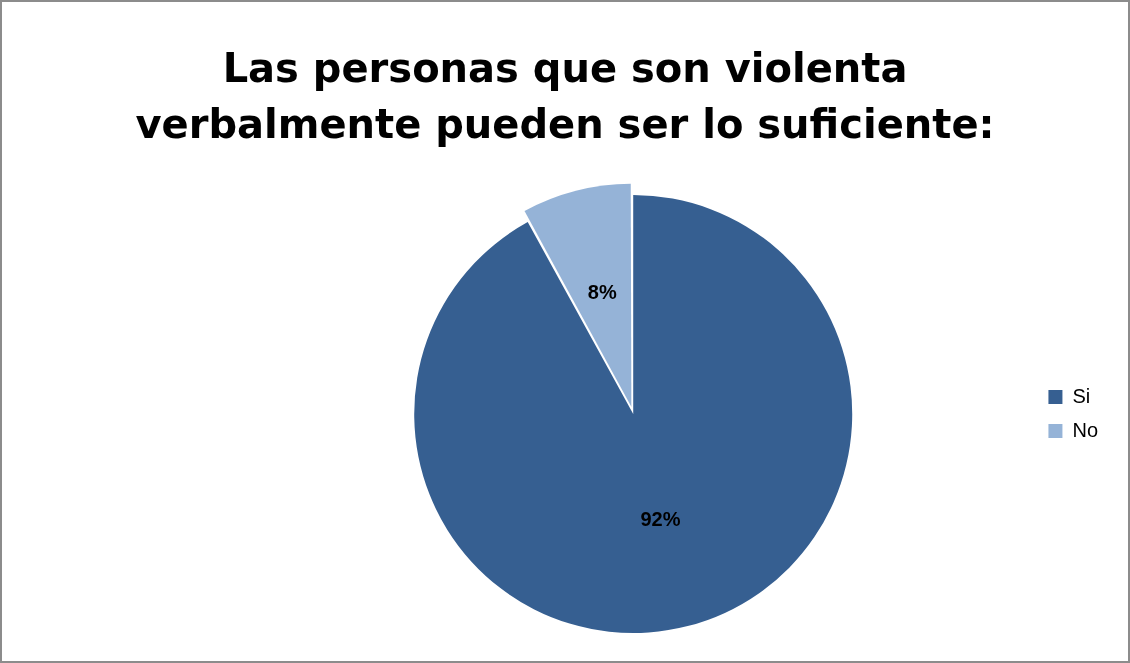 Image resolution: width=1130 pixels, height=663 pixels. What do you see at coordinates (1085, 429) in the screenshot?
I see `legend-label: No` at bounding box center [1085, 429].